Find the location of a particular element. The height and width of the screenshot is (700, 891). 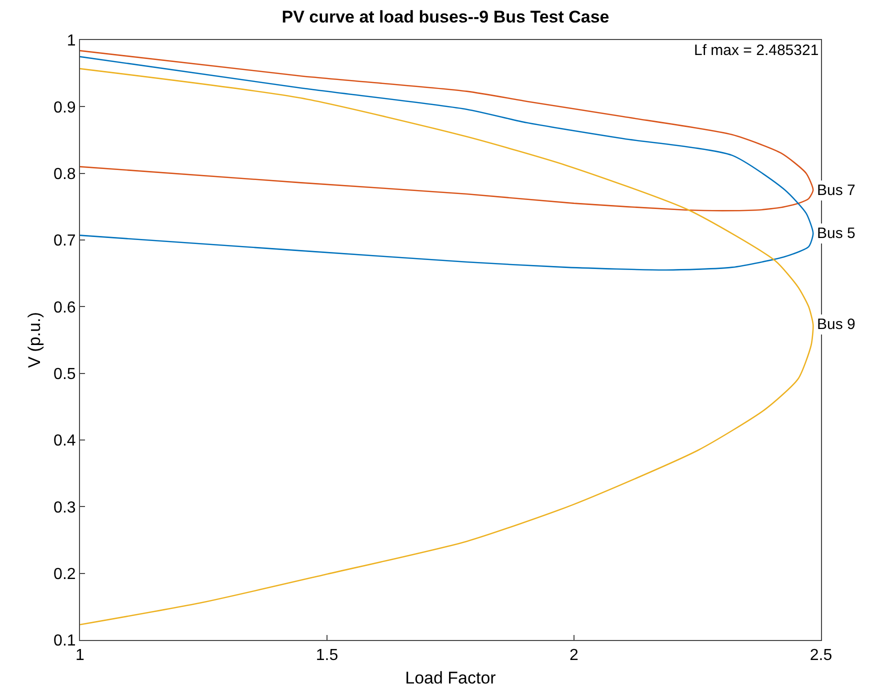

y-tick-label: 0.7 is located at coordinates (65, 241).